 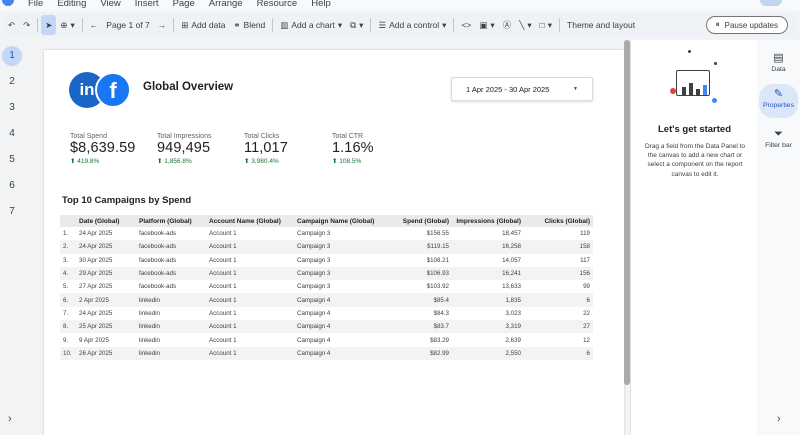 I want to click on image-icon: ▣, so click(x=483, y=24).